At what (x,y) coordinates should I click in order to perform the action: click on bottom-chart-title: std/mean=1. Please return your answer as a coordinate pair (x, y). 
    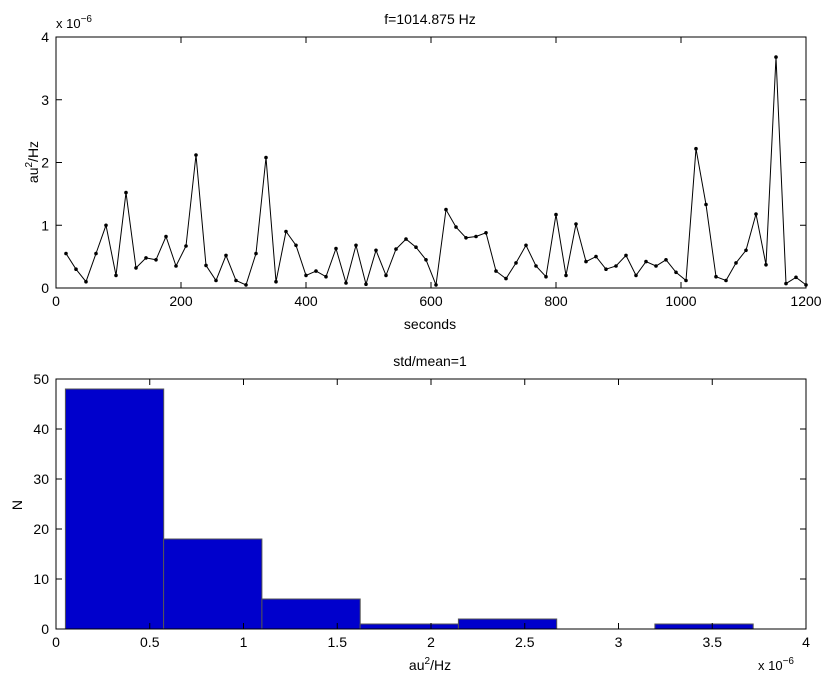
    Looking at the image, I should click on (430, 361).